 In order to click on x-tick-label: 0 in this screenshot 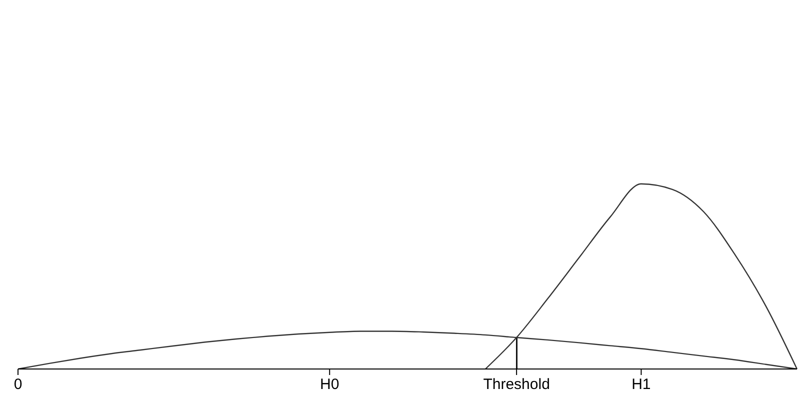, I will do `click(18, 384)`.